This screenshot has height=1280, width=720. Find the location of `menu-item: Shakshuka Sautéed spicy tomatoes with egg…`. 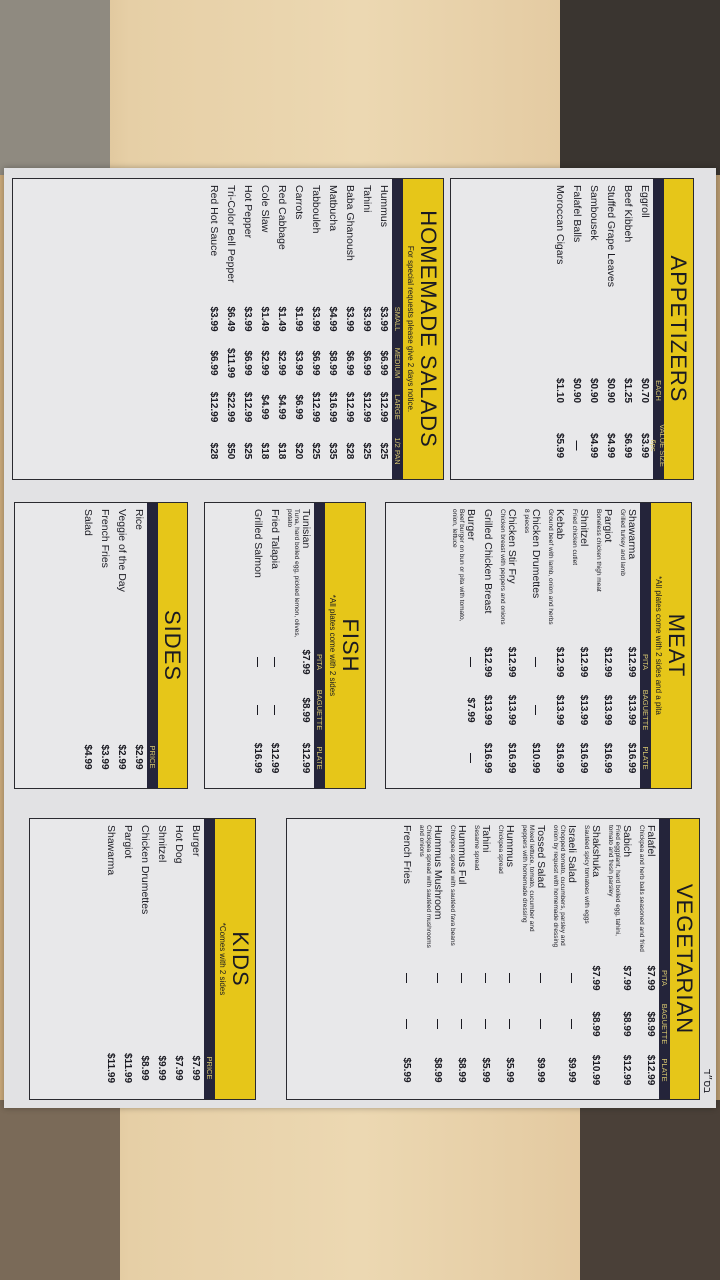

menu-item: Shakshuka Sautéed spicy tomatoes with egg… is located at coordinates (592, 959).